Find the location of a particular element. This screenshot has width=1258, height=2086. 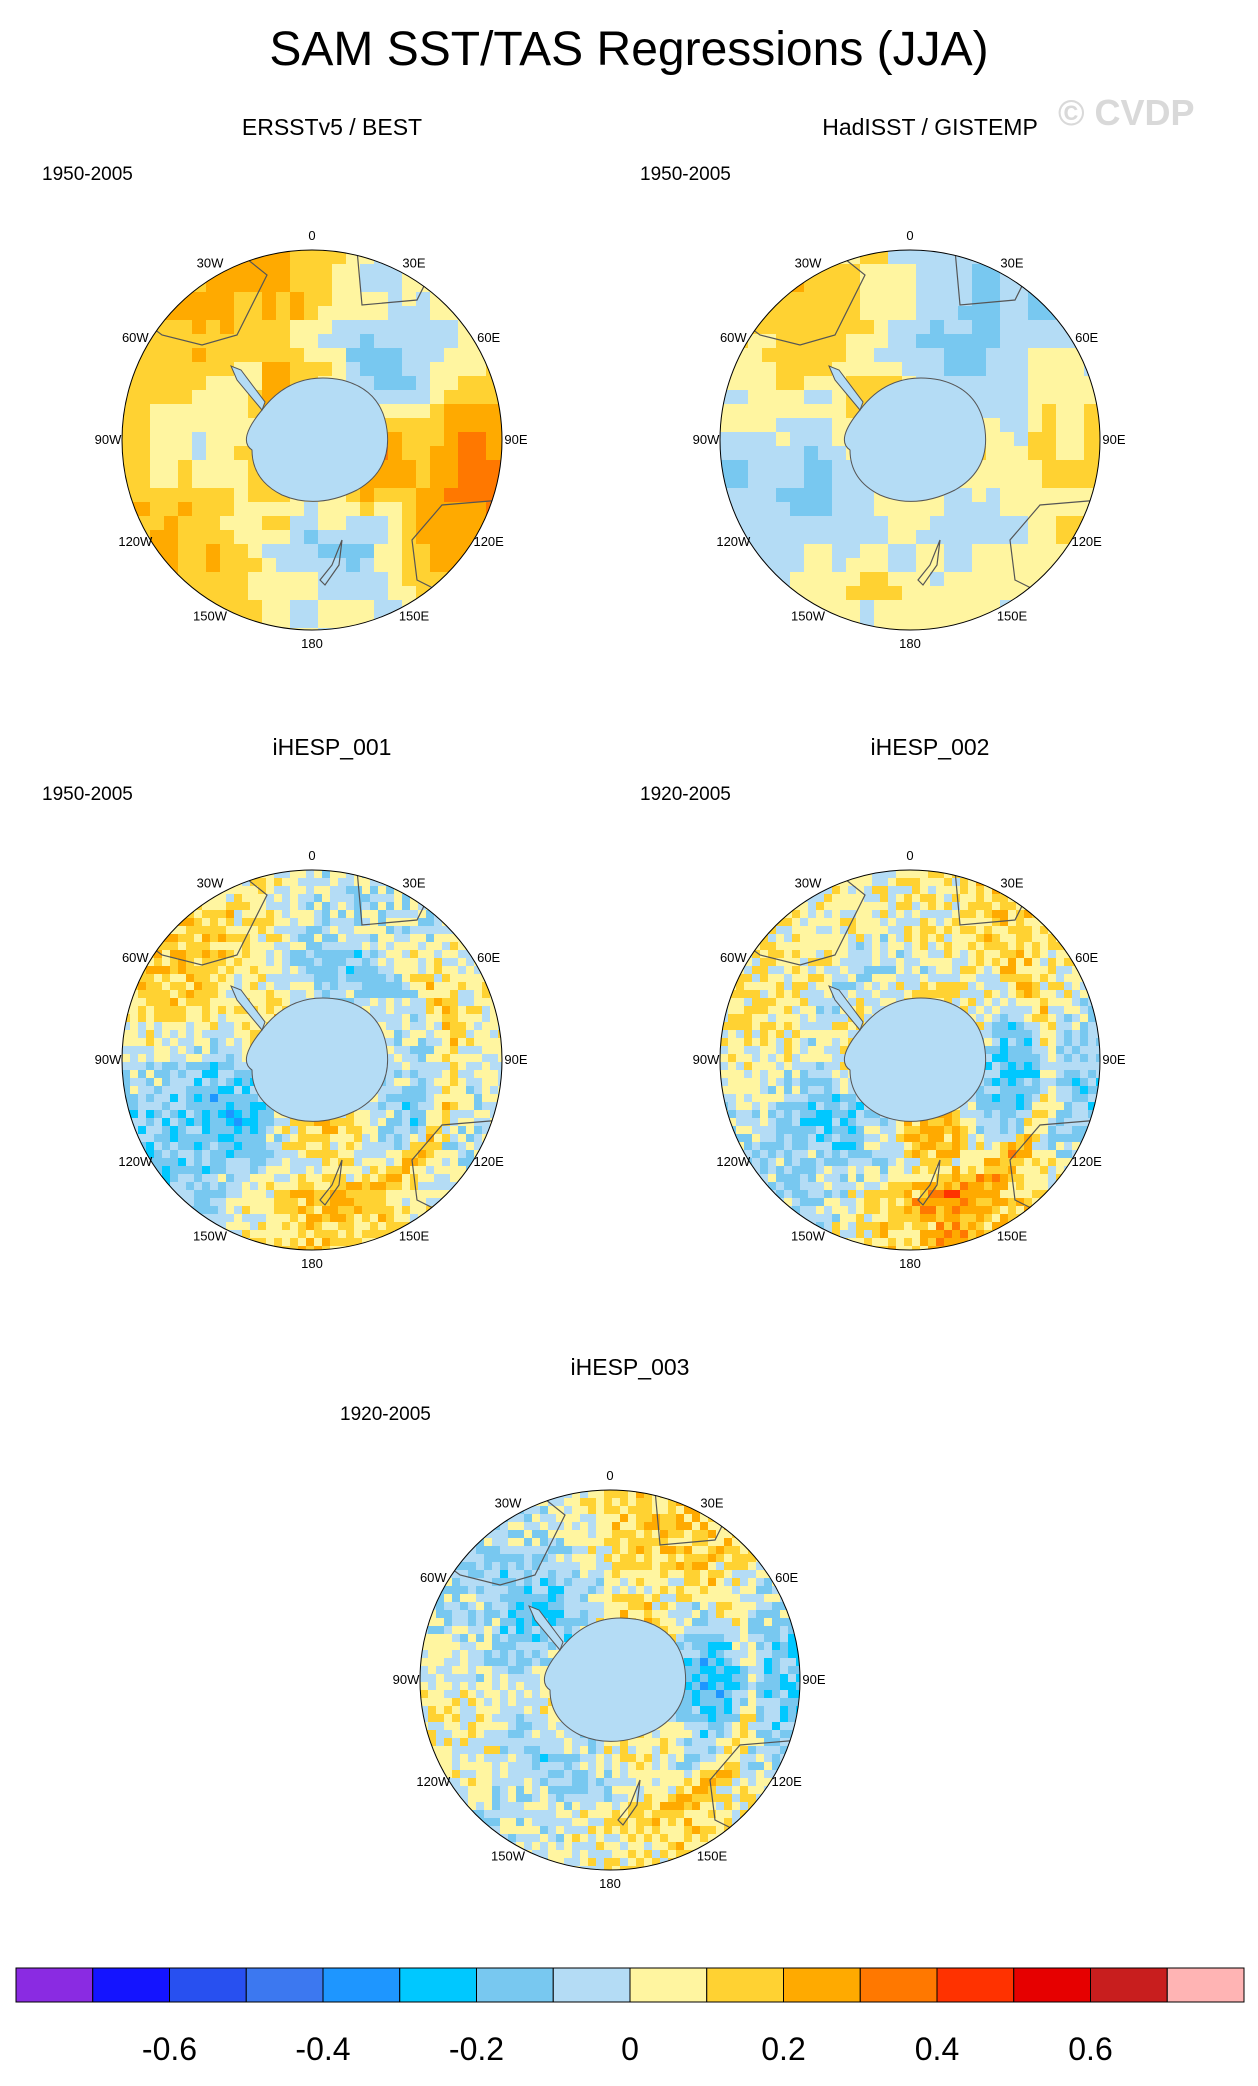

cvdp-watermark: © CVDP is located at coordinates (1126, 112).